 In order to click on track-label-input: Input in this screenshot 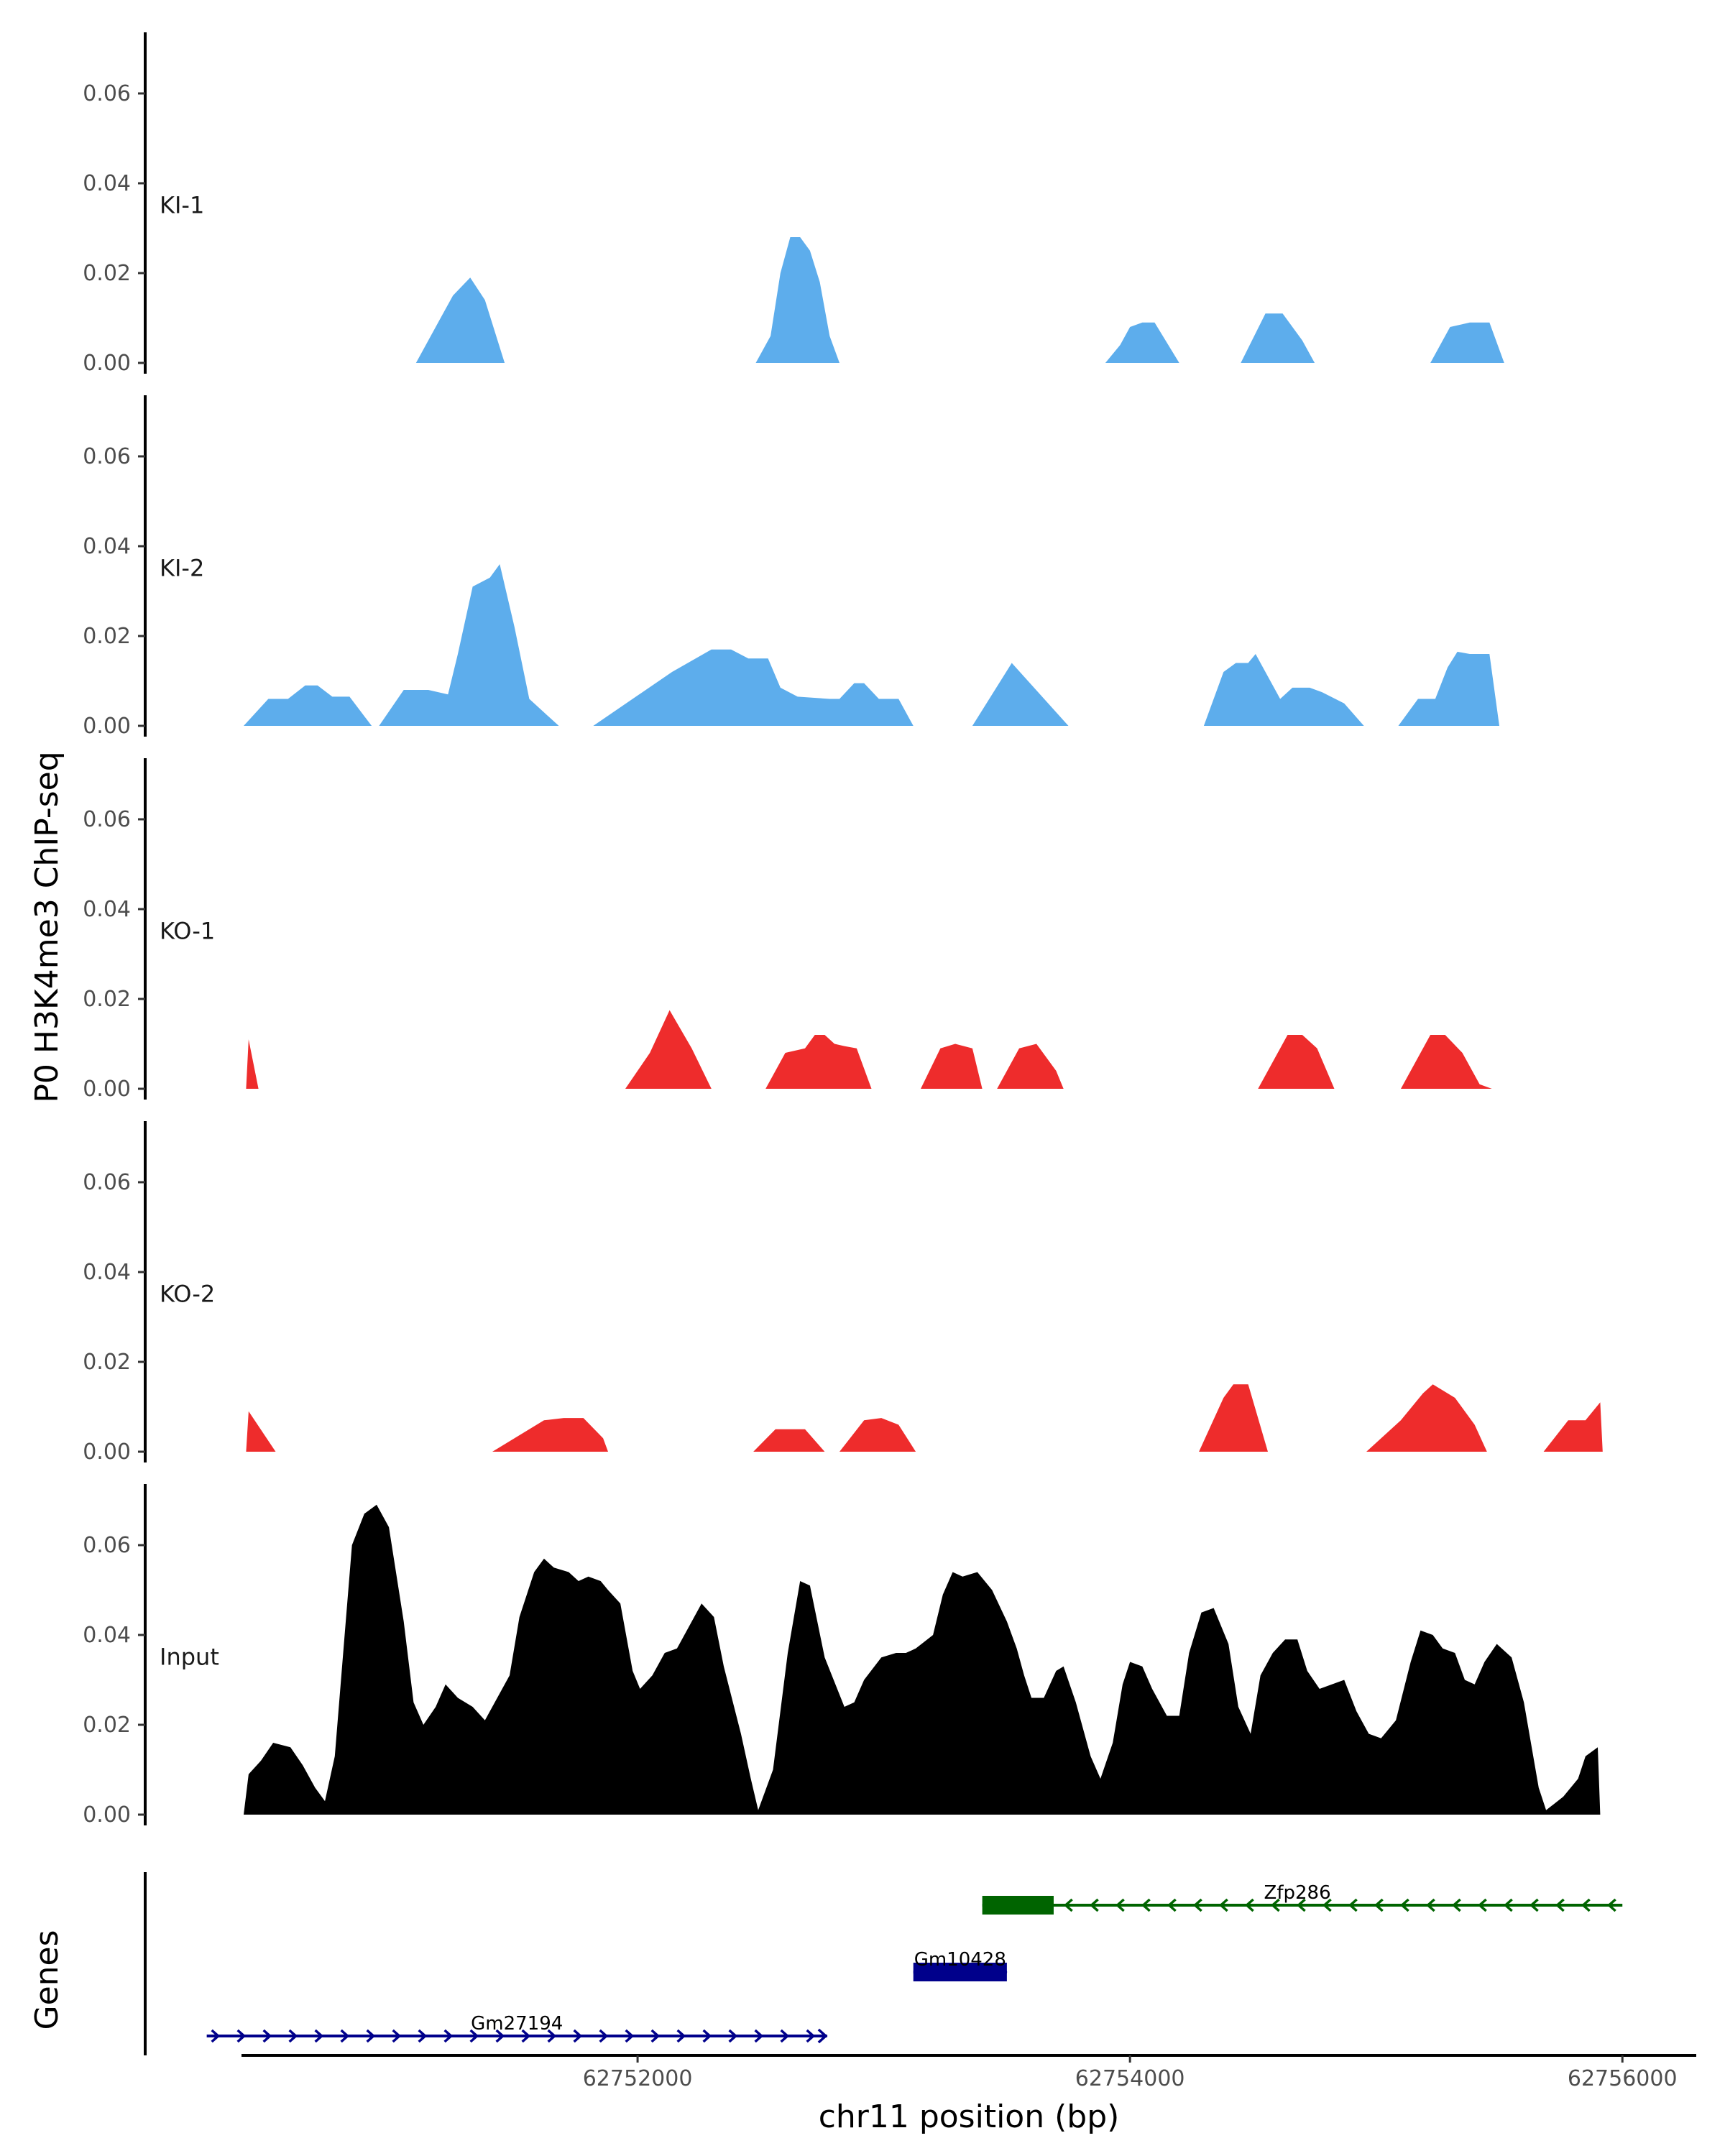, I will do `click(189, 1657)`.